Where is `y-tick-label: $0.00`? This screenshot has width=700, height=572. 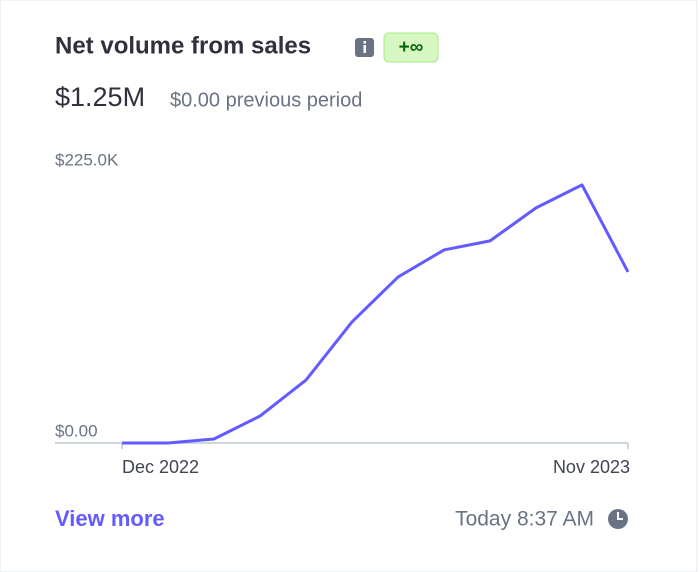 y-tick-label: $0.00 is located at coordinates (76, 430).